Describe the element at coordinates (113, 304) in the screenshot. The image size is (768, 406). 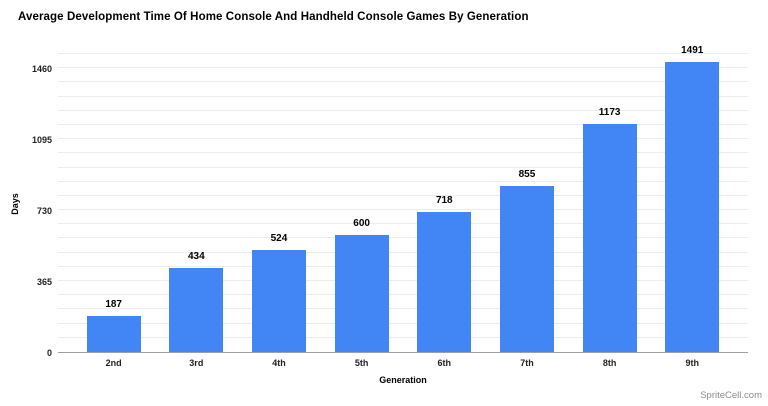
I see `bar-value-label: 187` at that location.